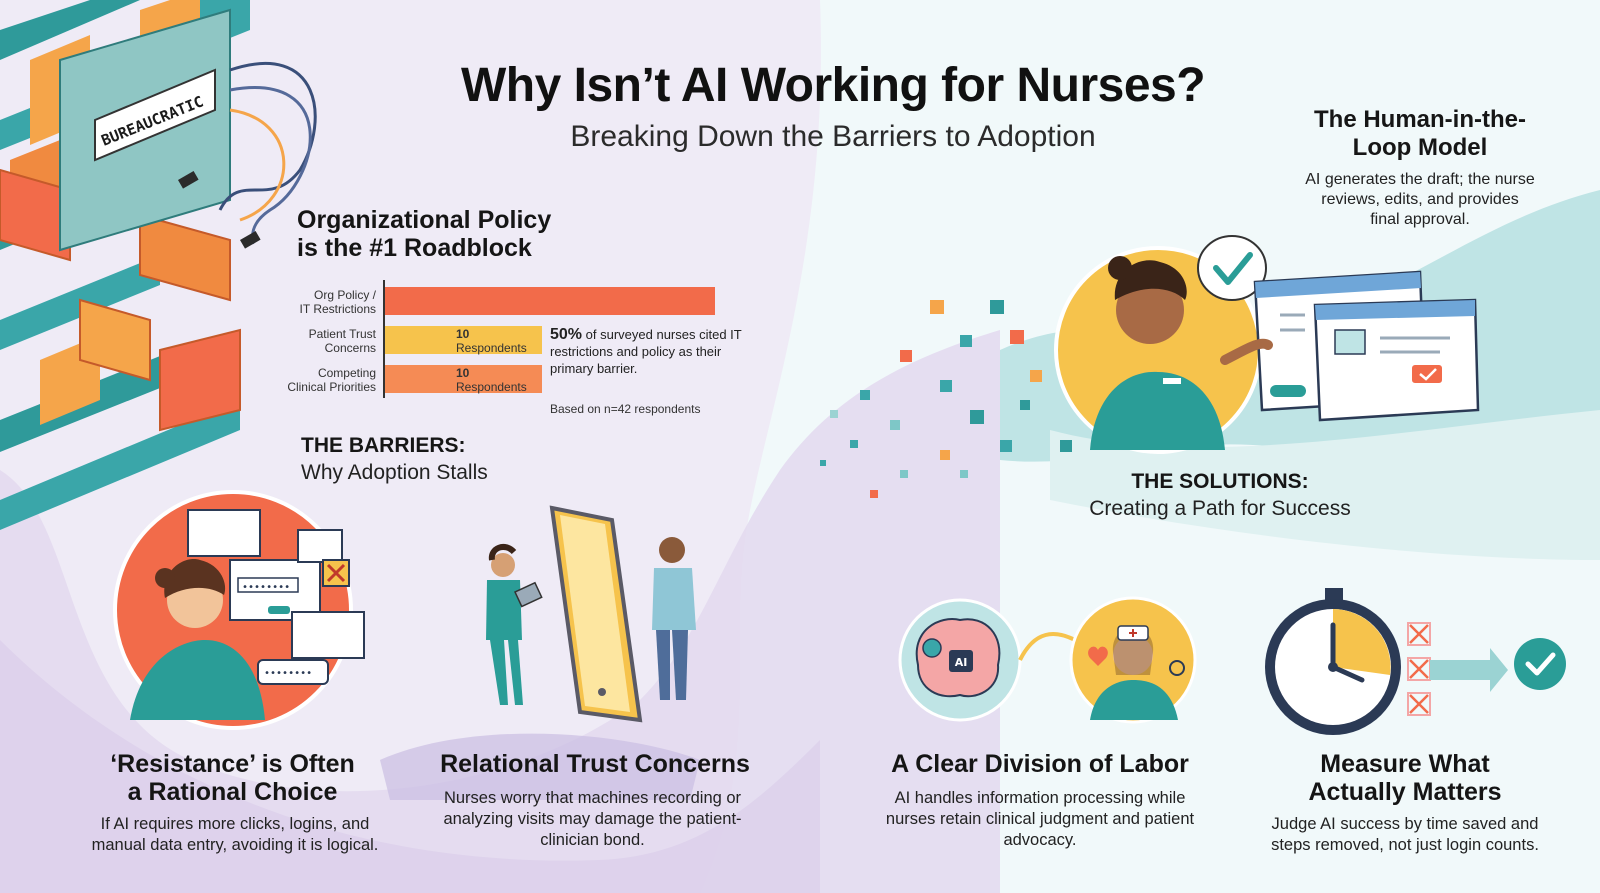 This screenshot has width=1600, height=893. I want to click on pixel-dissolve, so click(946, 399).